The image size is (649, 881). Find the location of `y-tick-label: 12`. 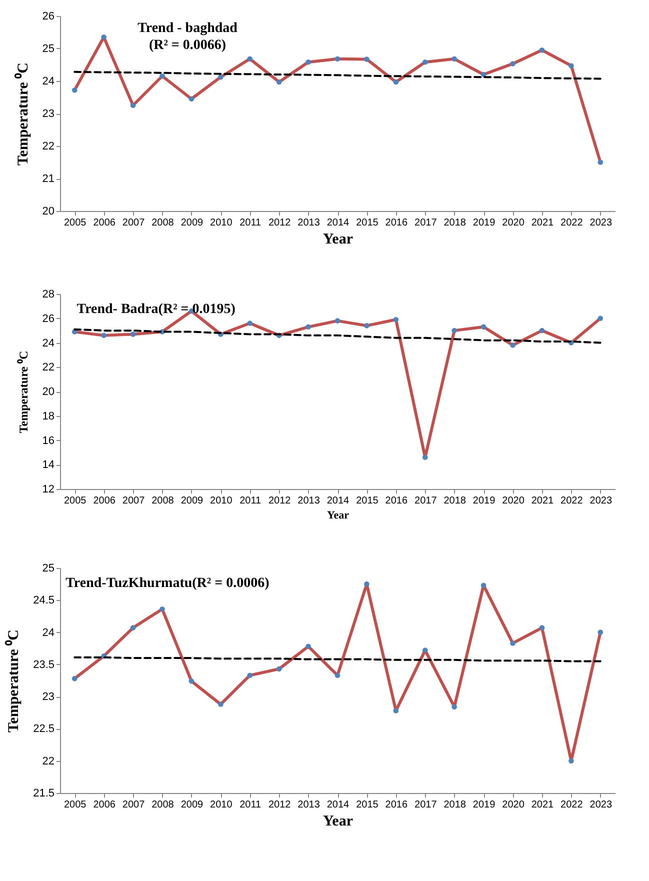

y-tick-label: 12 is located at coordinates (48, 490).